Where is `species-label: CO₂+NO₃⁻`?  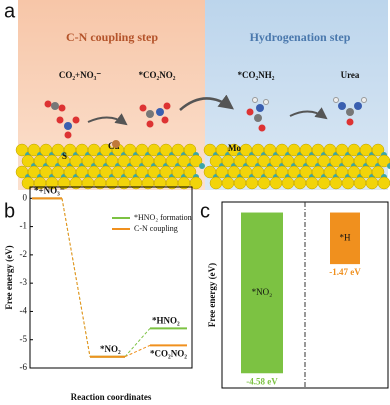 species-label: CO₂+NO₃⁻ is located at coordinates (80, 75).